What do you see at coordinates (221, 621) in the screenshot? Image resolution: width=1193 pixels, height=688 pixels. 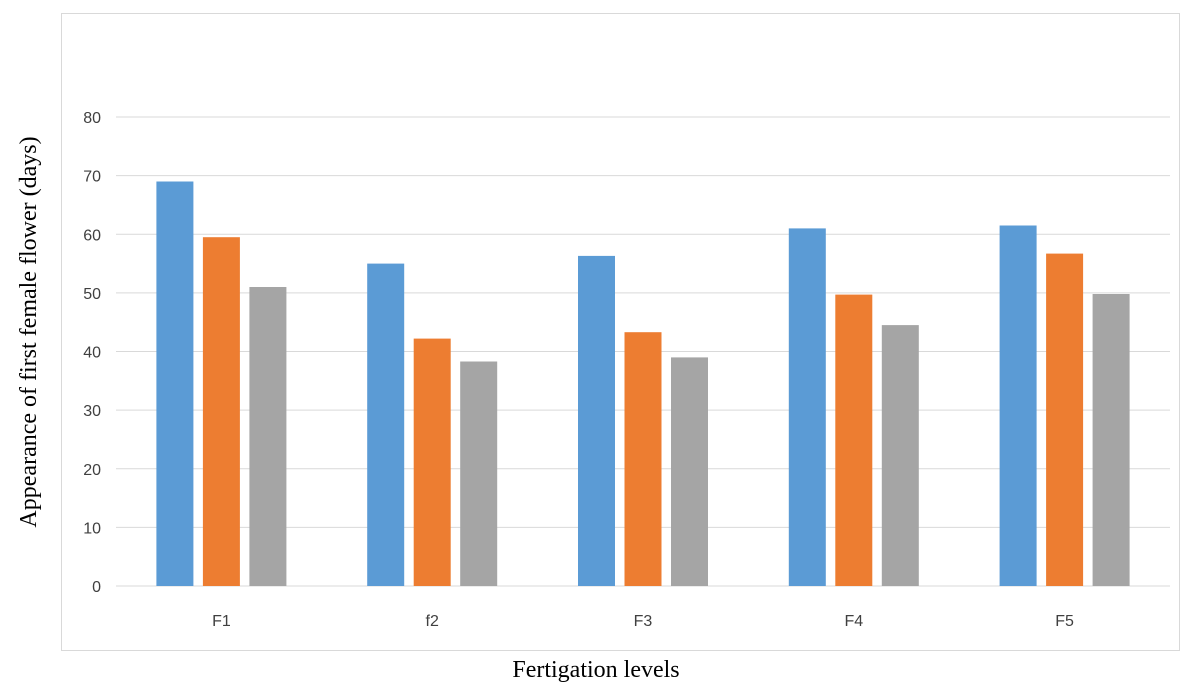 I see `x-tick-label: F1` at bounding box center [221, 621].